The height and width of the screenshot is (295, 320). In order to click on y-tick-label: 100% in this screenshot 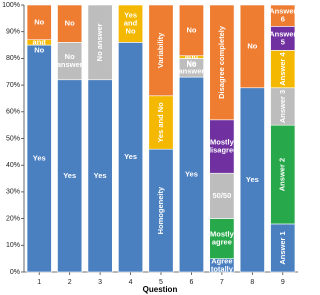, I will do `click(11, 5)`.